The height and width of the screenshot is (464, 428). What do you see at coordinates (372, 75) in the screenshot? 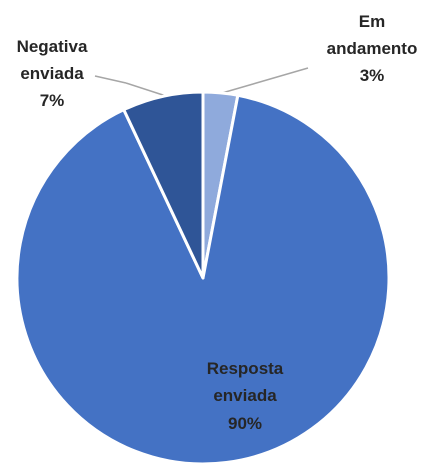
I see `value-label: 3%` at bounding box center [372, 75].